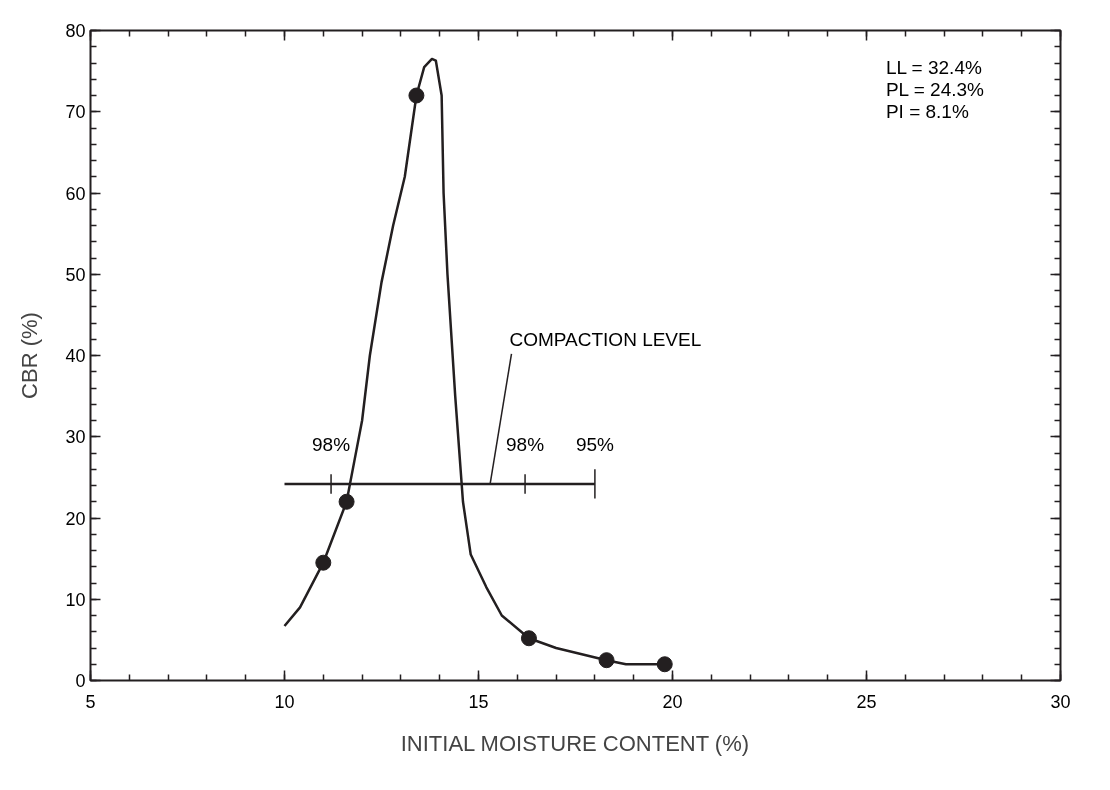  I want to click on y-tick-label: 50, so click(75, 274).